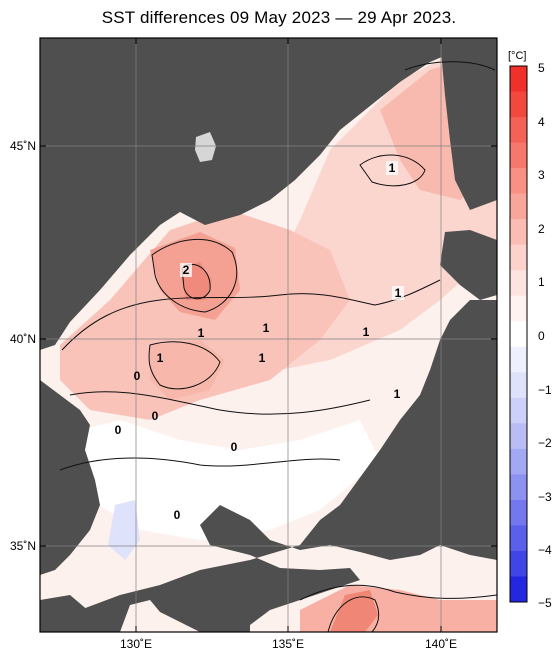 This screenshot has height=657, width=558. I want to click on lat-label-35: 35˚N, so click(22, 546).